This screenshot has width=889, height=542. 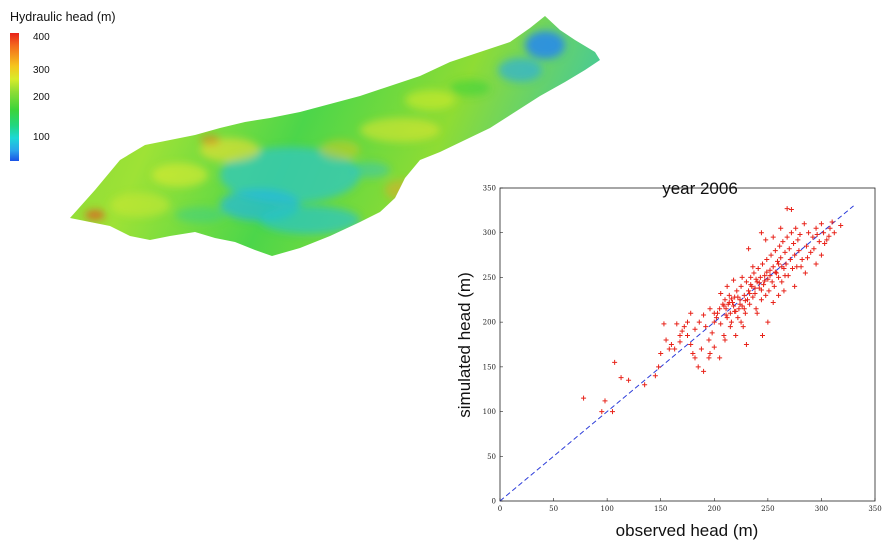 What do you see at coordinates (41, 97) in the screenshot?
I see `colorbar-label-200: 200` at bounding box center [41, 97].